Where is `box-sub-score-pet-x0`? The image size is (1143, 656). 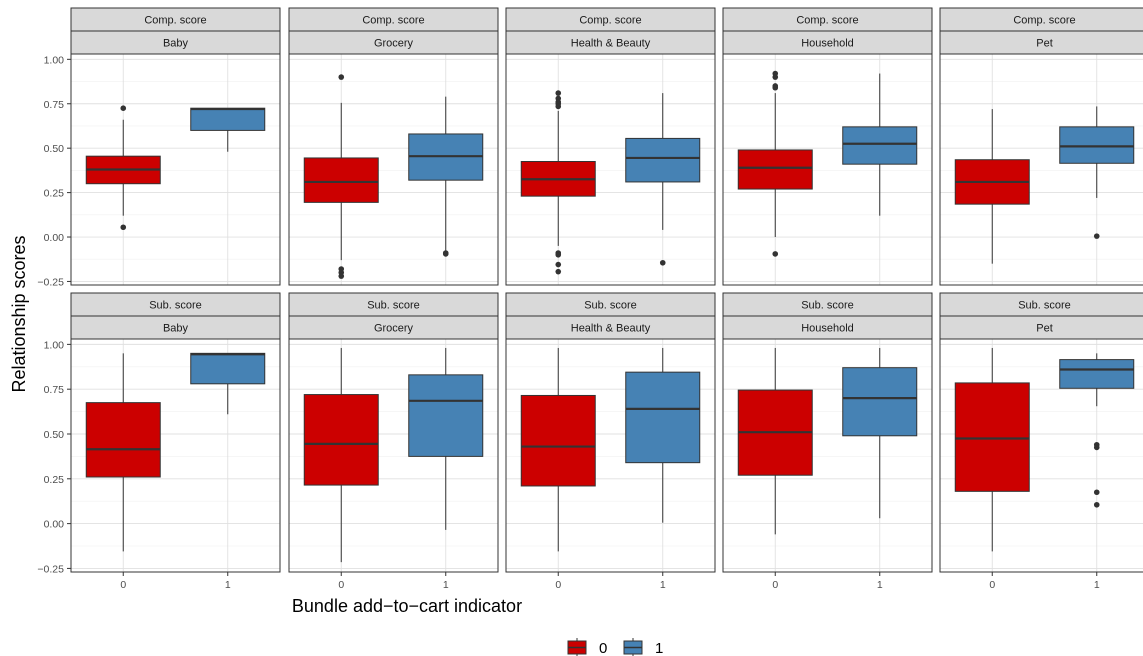 box-sub-score-pet-x0 is located at coordinates (992, 449).